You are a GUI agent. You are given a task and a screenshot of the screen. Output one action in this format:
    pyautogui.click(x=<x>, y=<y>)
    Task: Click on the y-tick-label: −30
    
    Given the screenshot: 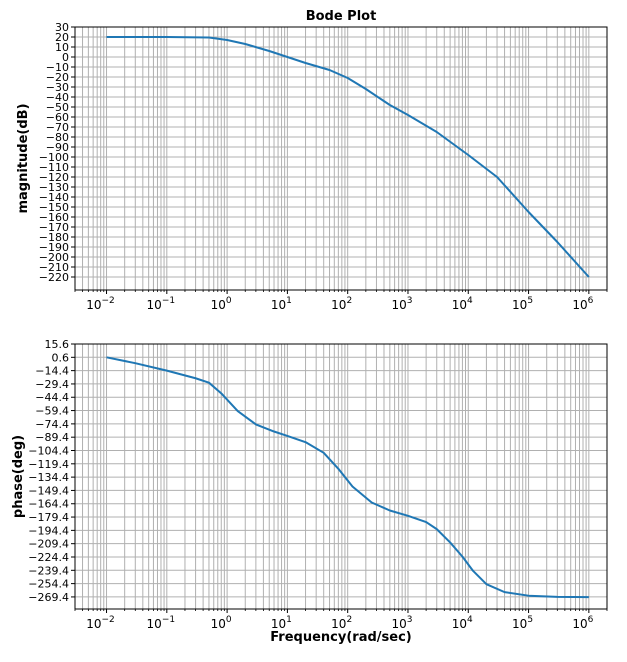 What is the action you would take?
    pyautogui.click(x=57, y=87)
    